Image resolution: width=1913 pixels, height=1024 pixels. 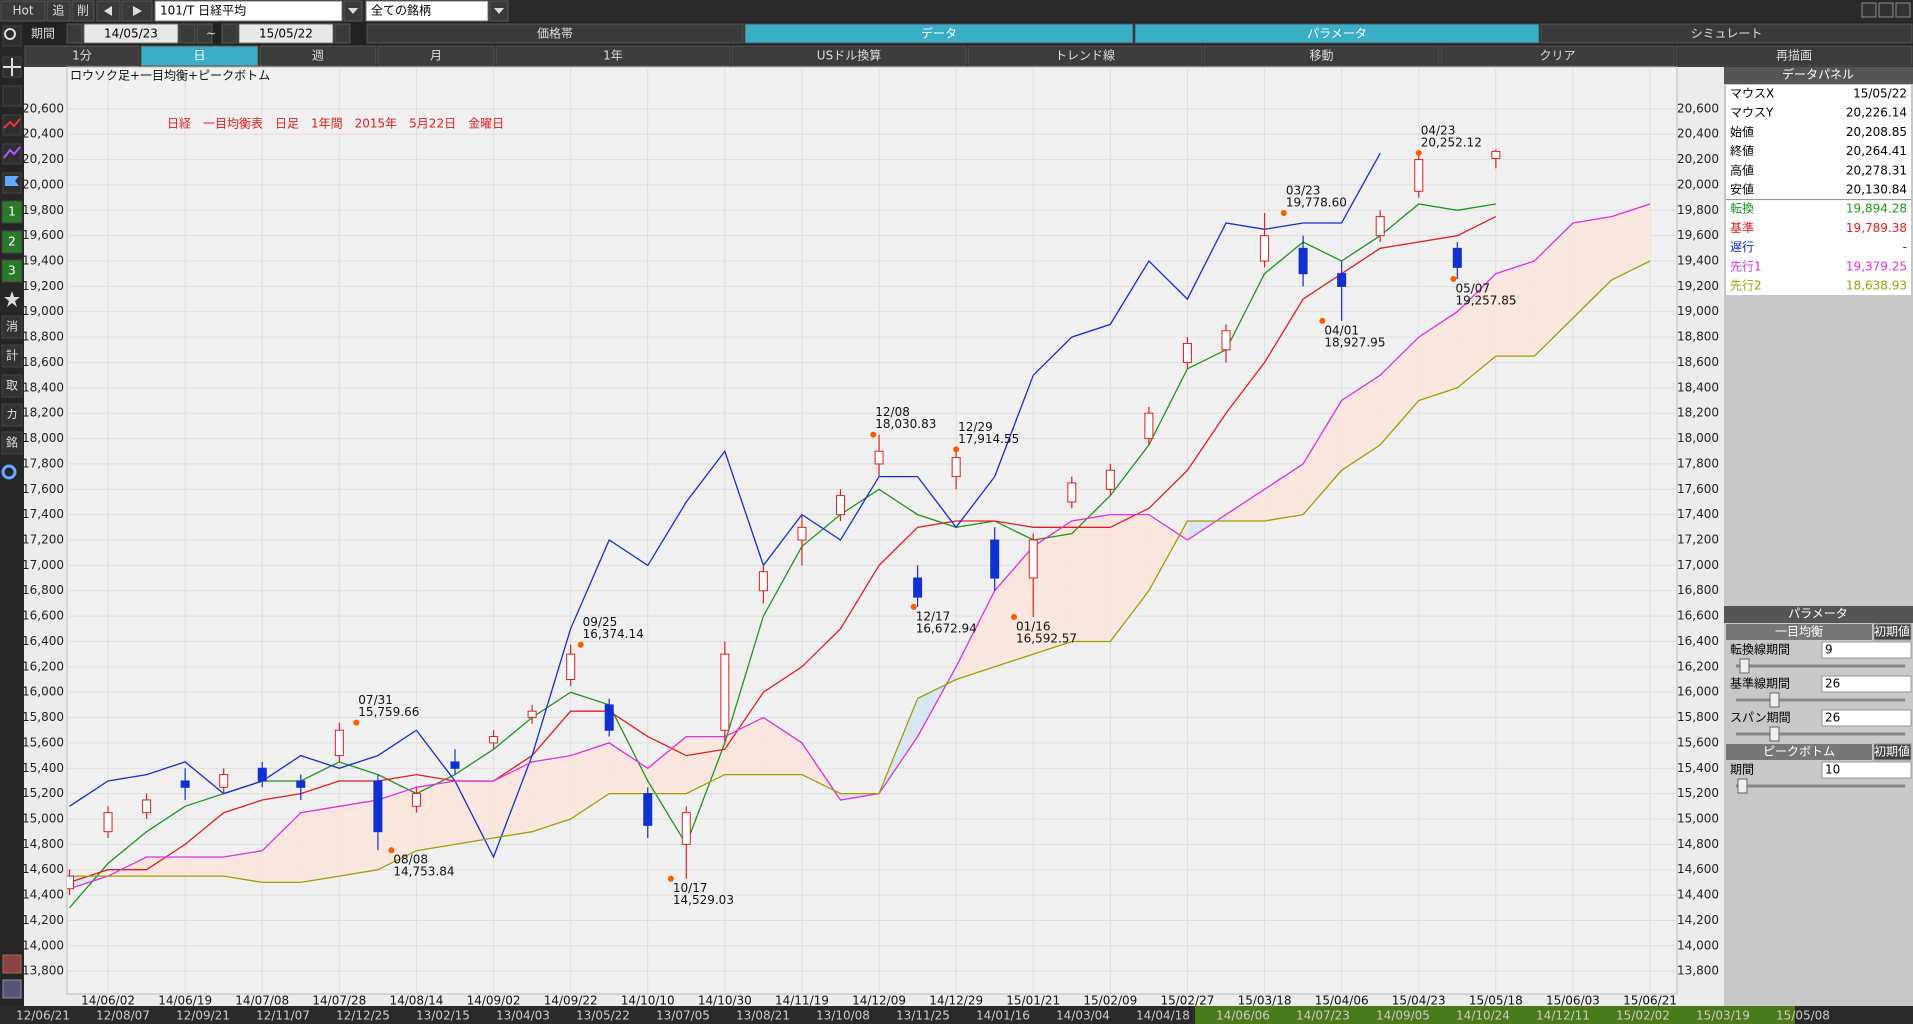 I want to click on data-label: 先行1, so click(x=1746, y=266).